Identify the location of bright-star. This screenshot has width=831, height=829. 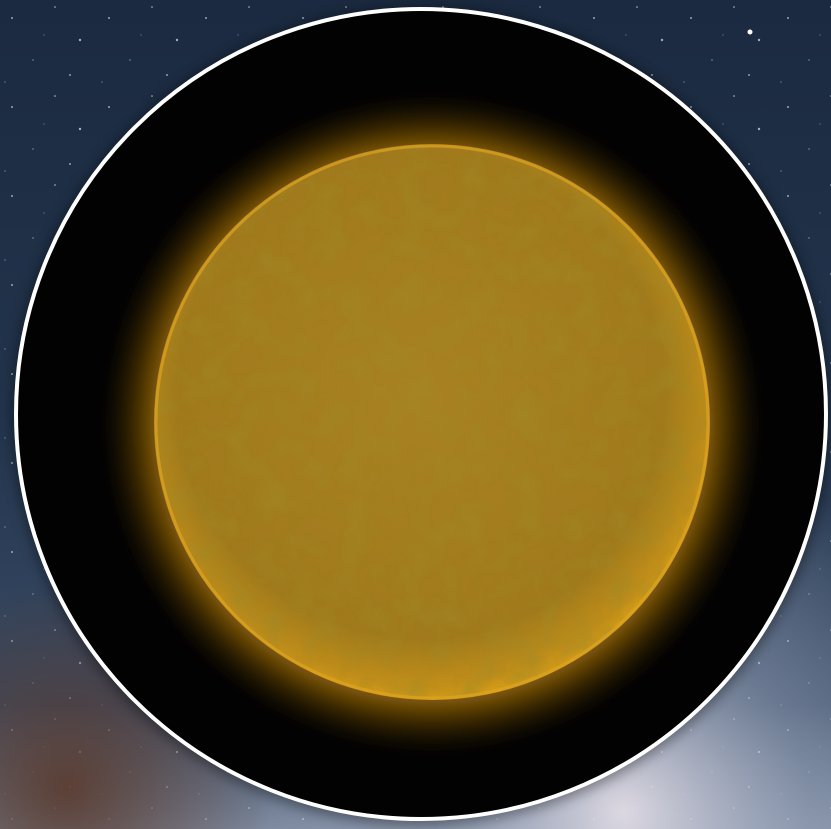
(750, 32).